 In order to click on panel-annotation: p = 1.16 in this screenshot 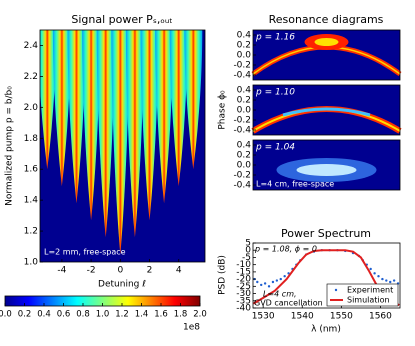, I will do `click(275, 38)`.